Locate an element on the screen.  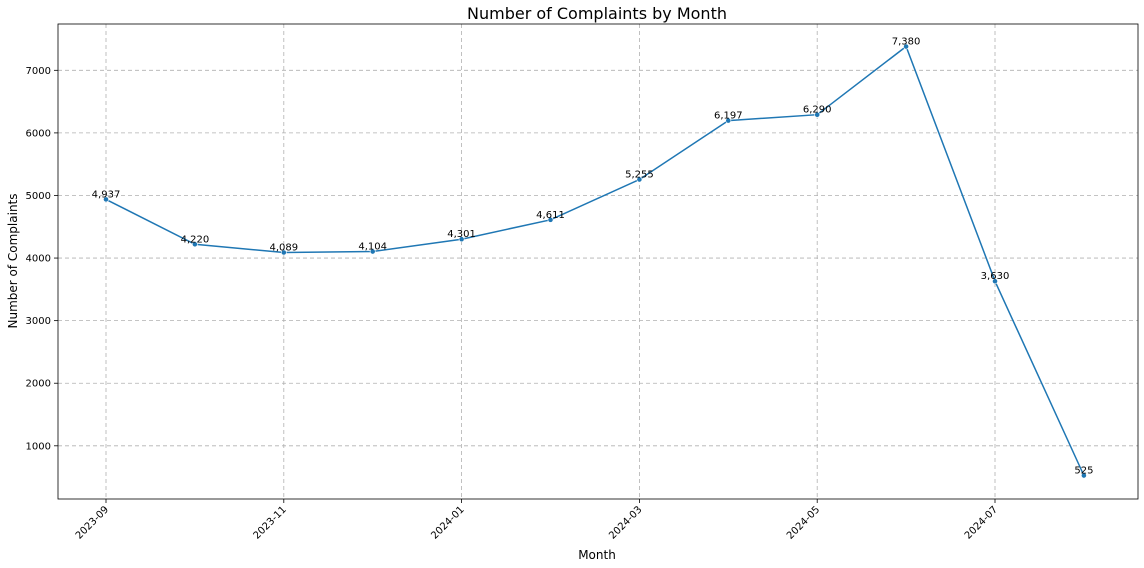
x-tick-label: 2023-11 is located at coordinates (270, 522).